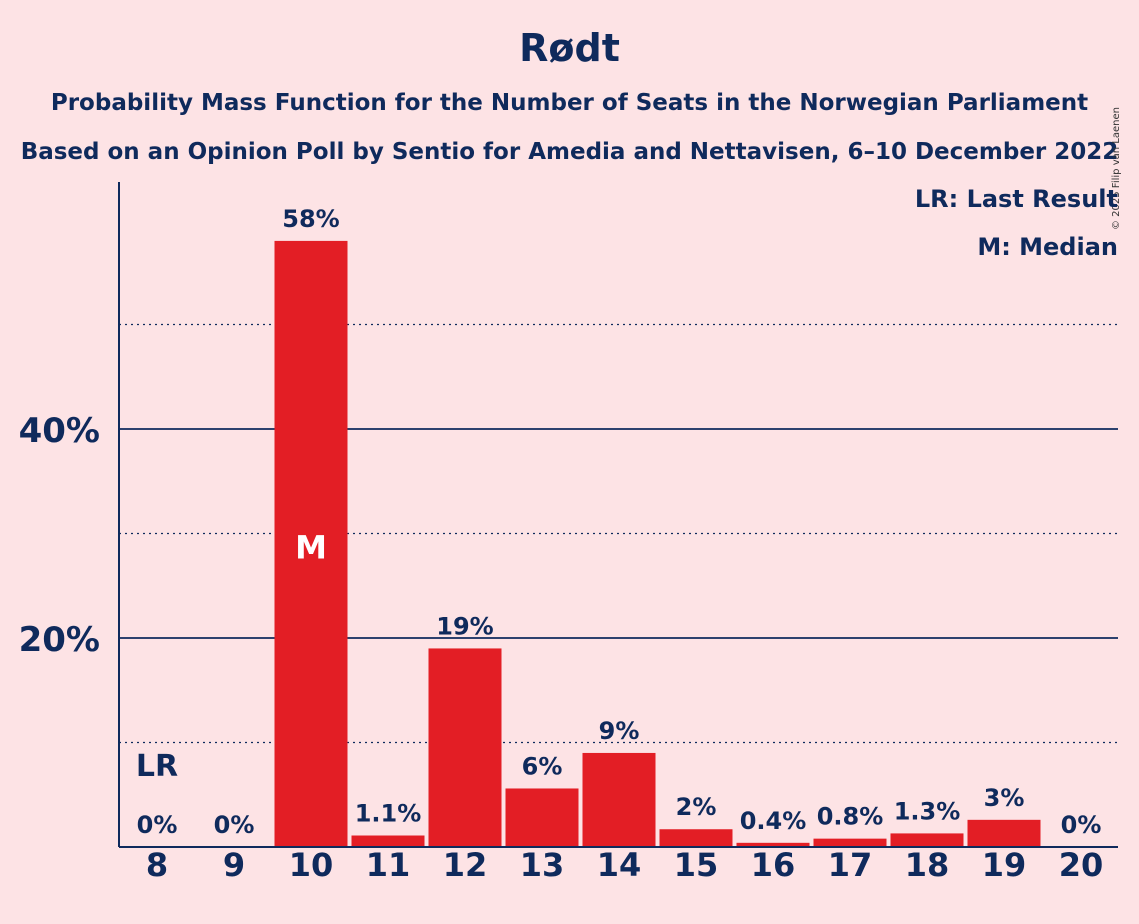 The width and height of the screenshot is (1139, 924). I want to click on x-tick-label: 9, so click(234, 865).